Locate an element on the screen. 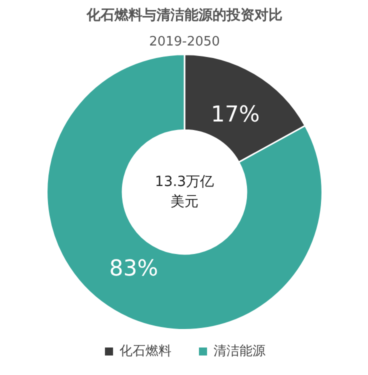 Image resolution: width=368 pixels, height=375 pixels. chart-subtitle: 2019-2050 is located at coordinates (184, 42).